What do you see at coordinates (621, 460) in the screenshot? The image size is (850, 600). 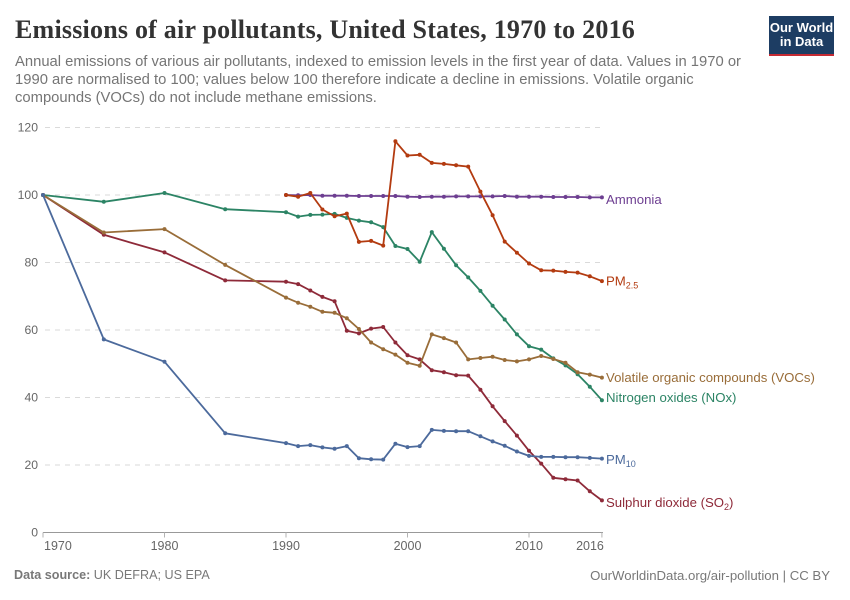 I see `svg-text: PM10` at bounding box center [621, 460].